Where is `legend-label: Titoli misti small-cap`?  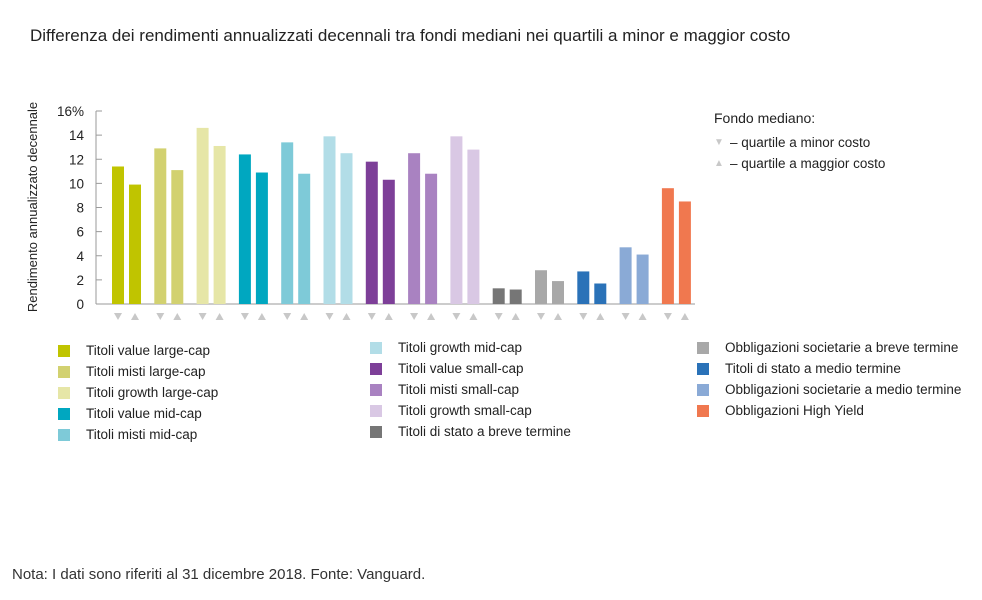 legend-label: Titoli misti small-cap is located at coordinates (459, 389).